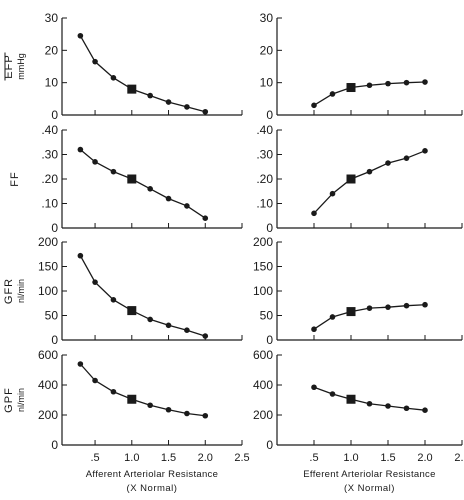  What do you see at coordinates (21, 66) in the screenshot?
I see `y-axis-unit: mmHg` at bounding box center [21, 66].